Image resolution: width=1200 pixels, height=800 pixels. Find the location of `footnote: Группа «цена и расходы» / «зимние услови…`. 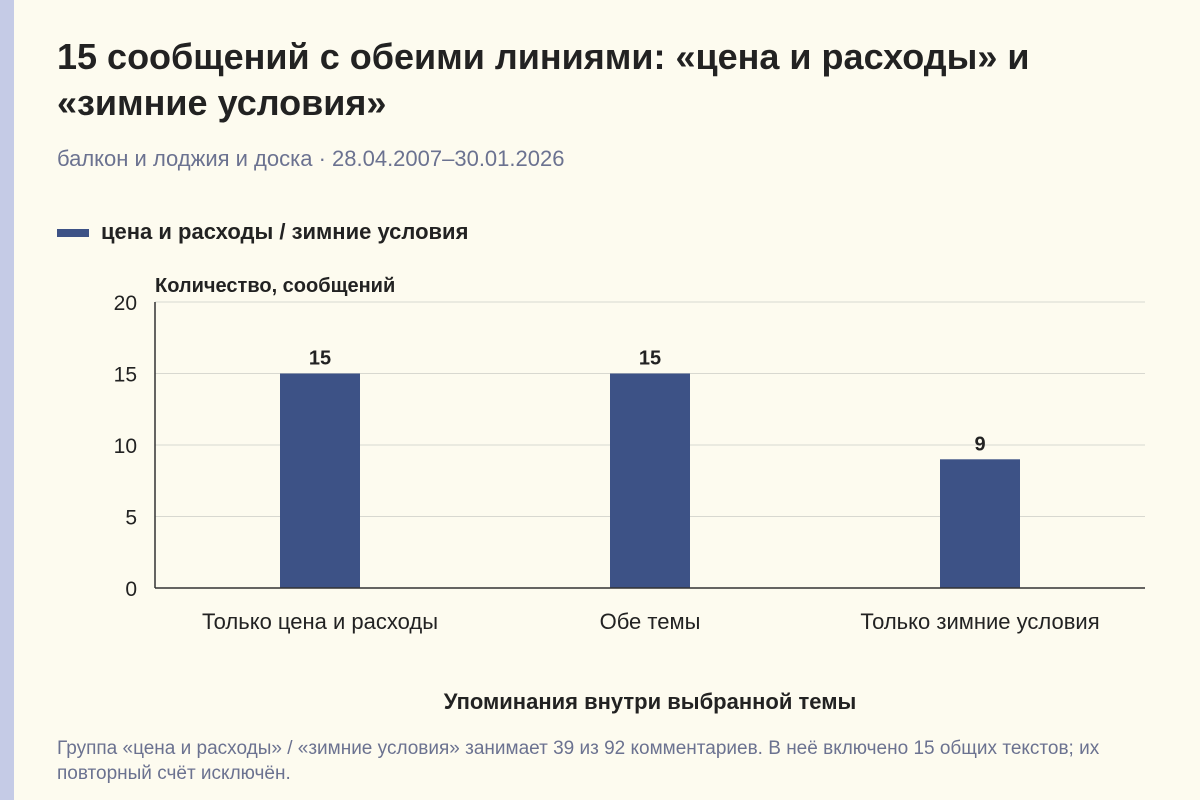

footnote: Группа «цена и расходы» / «зимние услови… is located at coordinates (578, 761).